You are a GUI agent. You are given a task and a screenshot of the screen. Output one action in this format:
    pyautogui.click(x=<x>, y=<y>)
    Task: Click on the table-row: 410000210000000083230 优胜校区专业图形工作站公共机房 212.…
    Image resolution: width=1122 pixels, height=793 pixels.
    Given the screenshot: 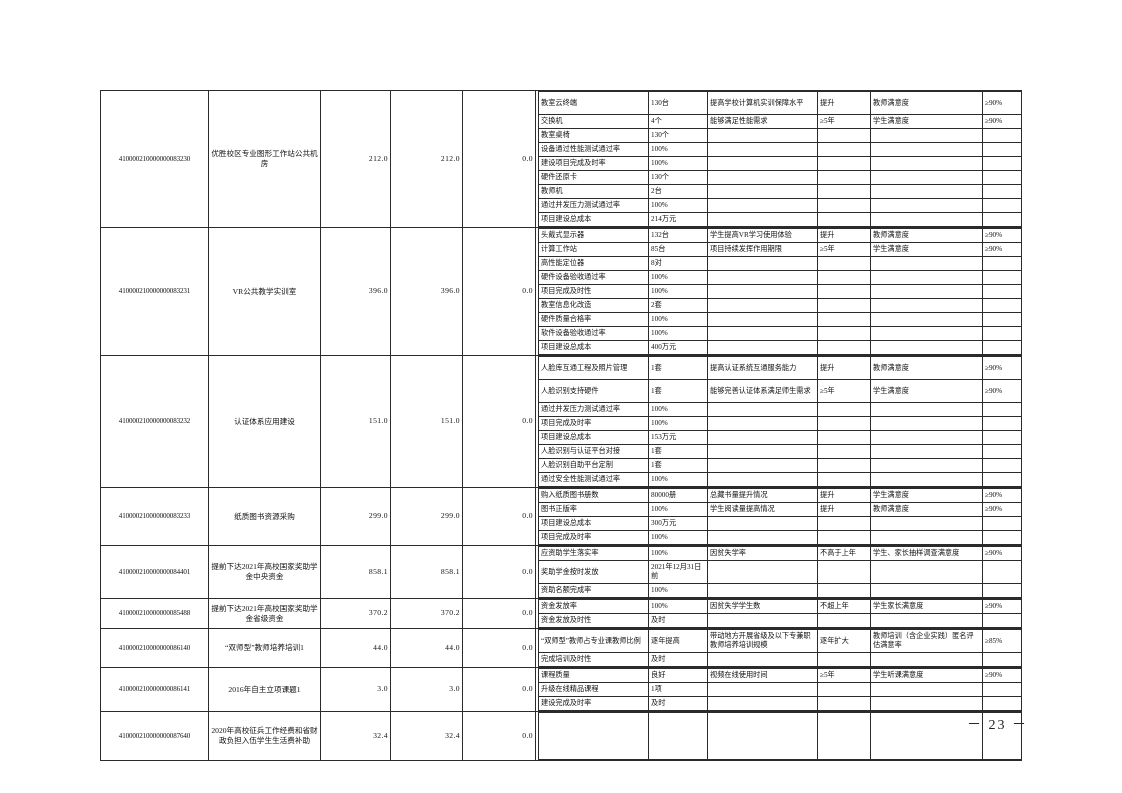 What is the action you would take?
    pyautogui.click(x=561, y=159)
    